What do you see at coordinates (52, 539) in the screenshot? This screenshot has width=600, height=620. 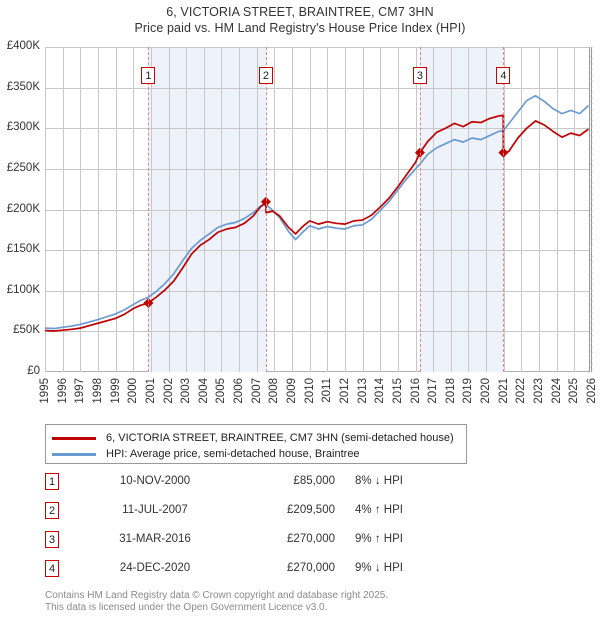 I see `row-number-badge: 3` at bounding box center [52, 539].